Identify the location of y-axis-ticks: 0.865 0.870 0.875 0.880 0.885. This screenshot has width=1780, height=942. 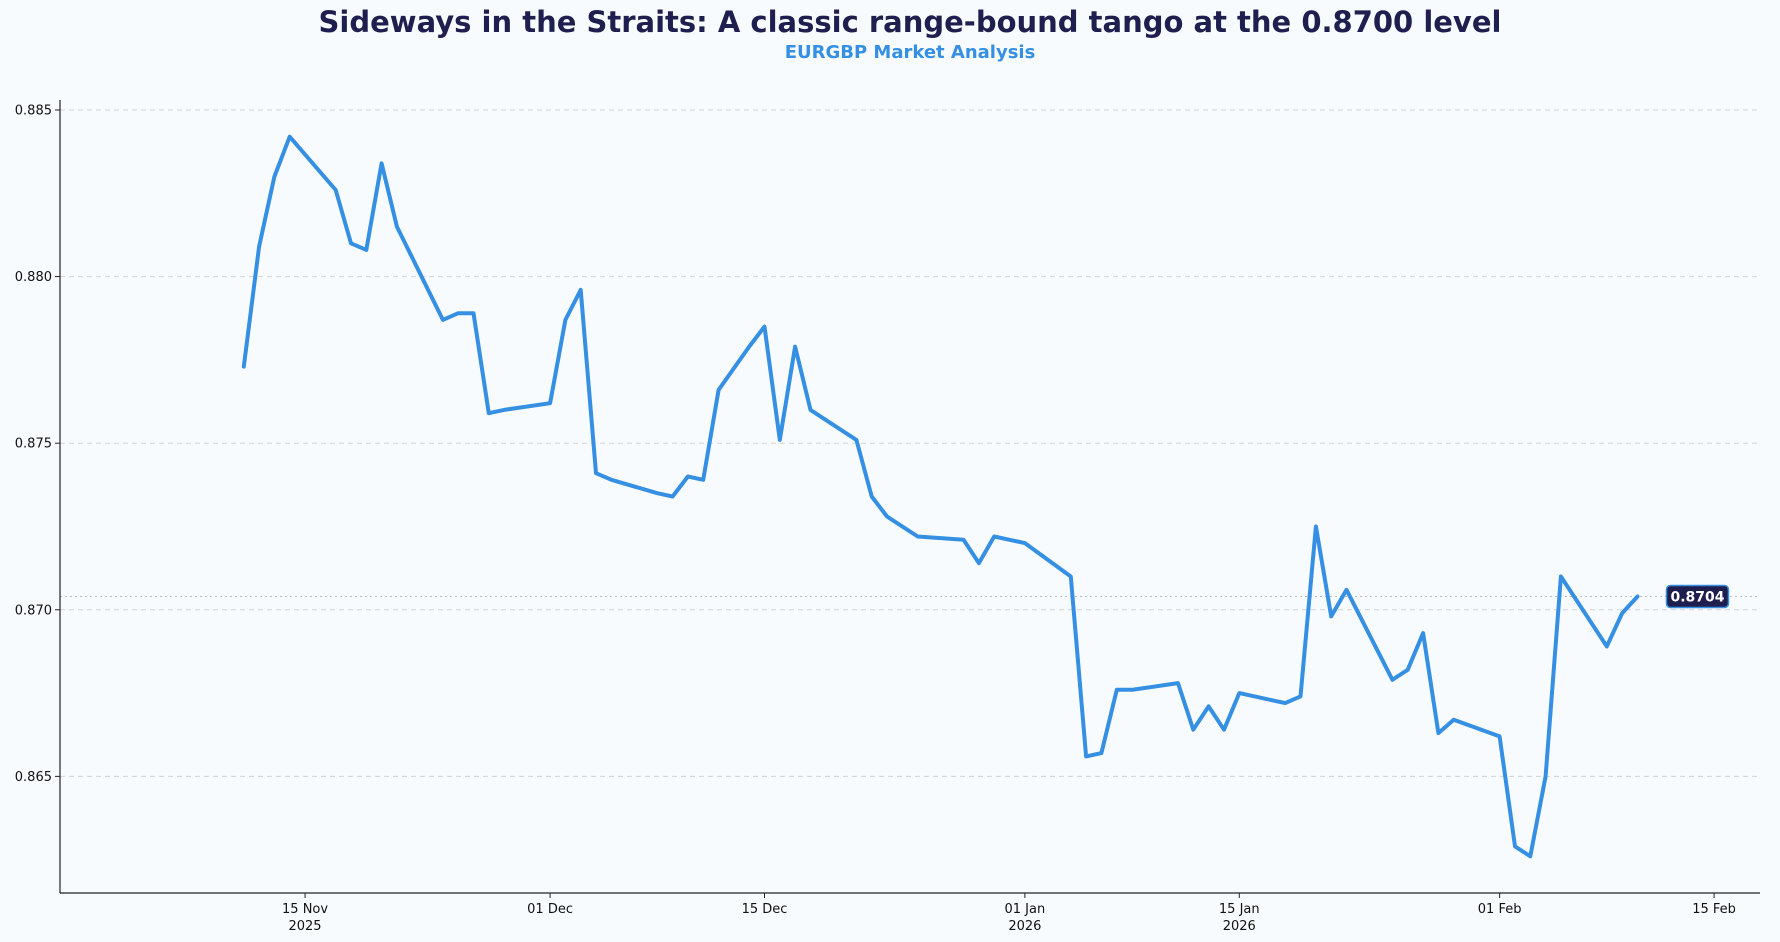
(37, 444).